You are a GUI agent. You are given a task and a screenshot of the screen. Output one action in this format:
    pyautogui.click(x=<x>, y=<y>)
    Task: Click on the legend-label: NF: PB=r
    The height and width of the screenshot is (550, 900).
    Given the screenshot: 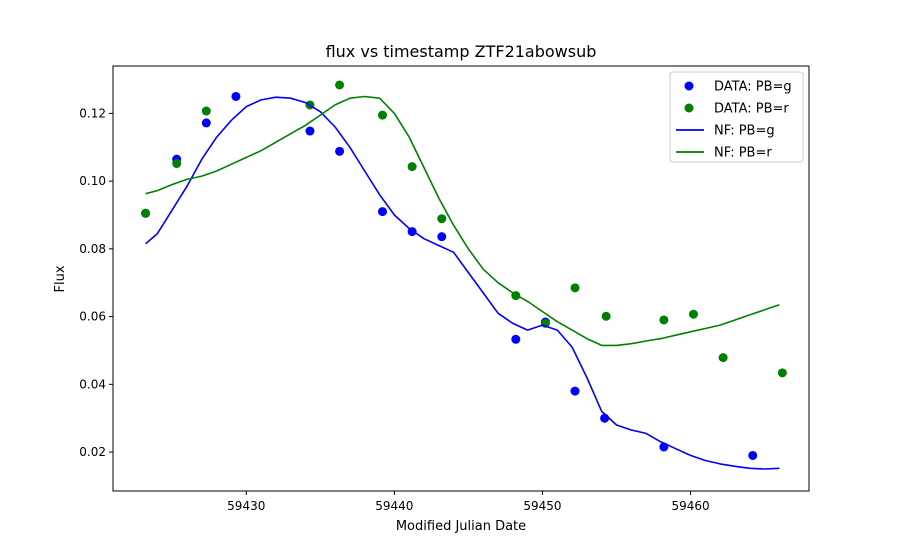 What is the action you would take?
    pyautogui.click(x=743, y=153)
    